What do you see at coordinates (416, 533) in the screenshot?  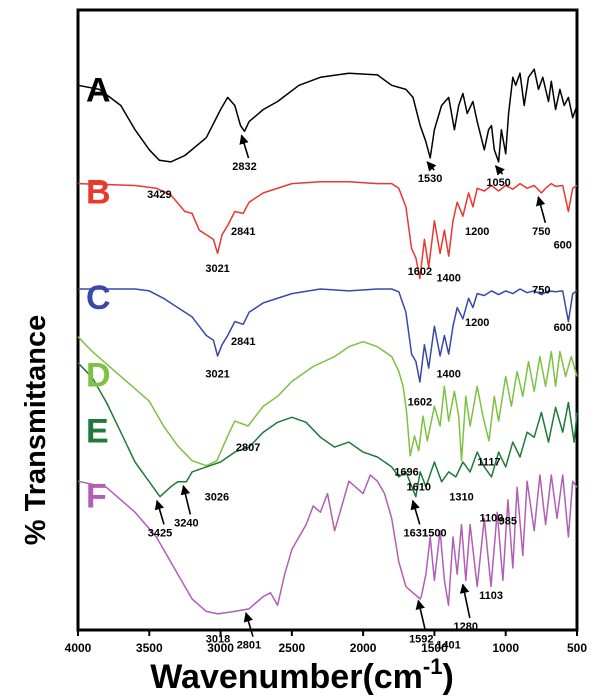 I see `peak-label: 1631` at bounding box center [416, 533].